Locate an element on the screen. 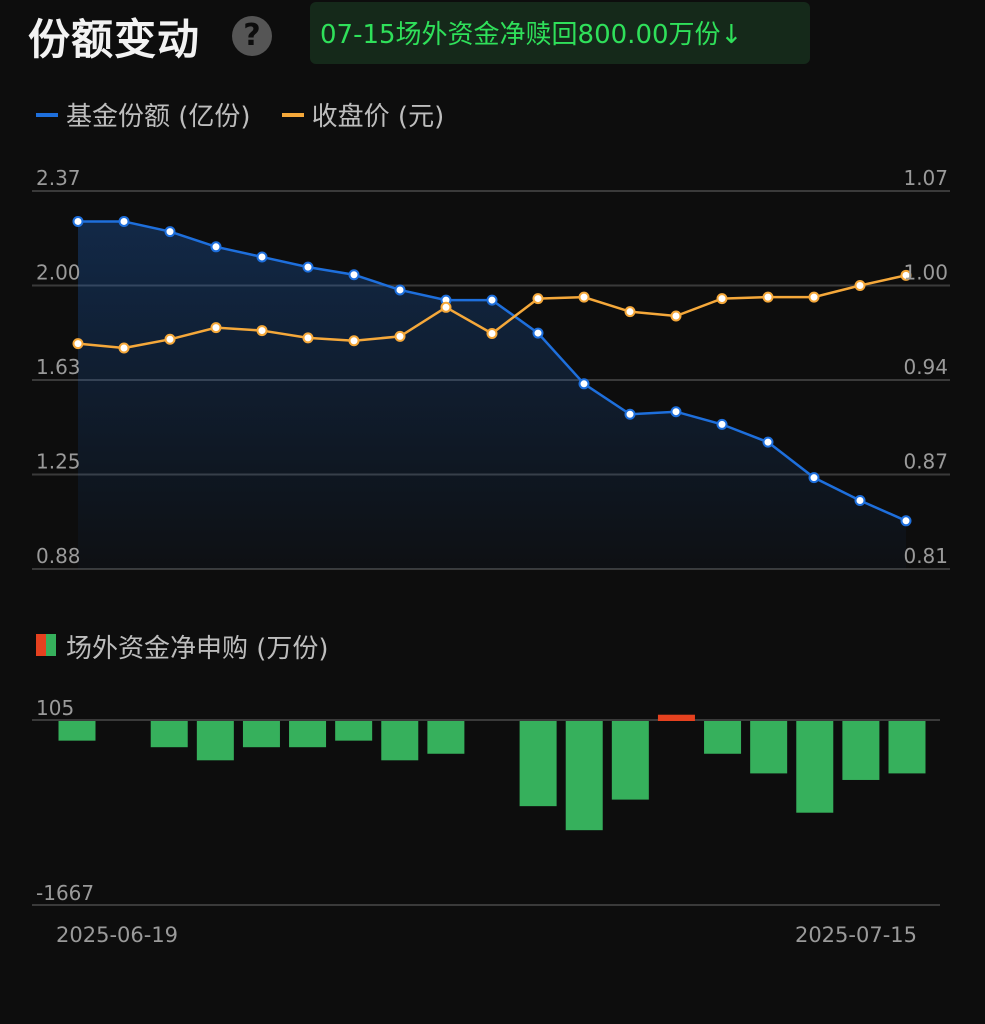 The image size is (985, 1024). legend-swatch-share is located at coordinates (47, 114).